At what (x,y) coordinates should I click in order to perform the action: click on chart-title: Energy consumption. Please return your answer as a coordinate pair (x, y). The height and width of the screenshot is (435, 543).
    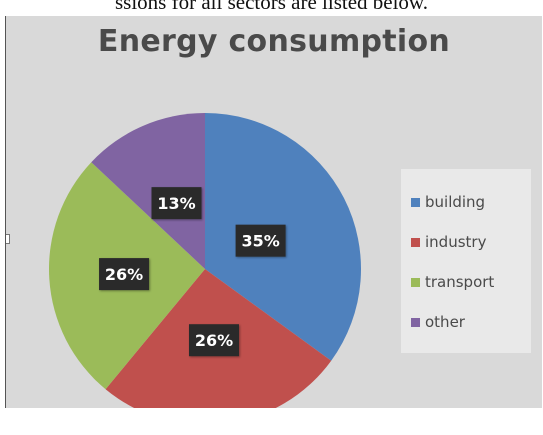
    Looking at the image, I should click on (274, 41).